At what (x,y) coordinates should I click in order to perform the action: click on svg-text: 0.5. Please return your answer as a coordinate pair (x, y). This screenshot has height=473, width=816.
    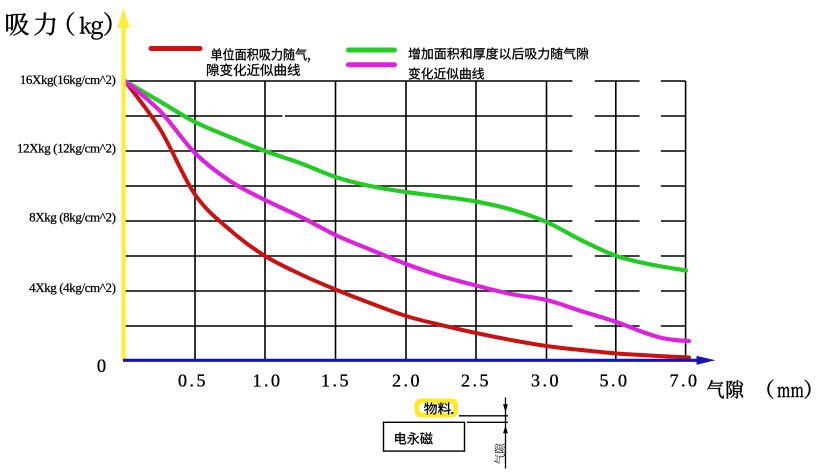
    Looking at the image, I should click on (193, 381).